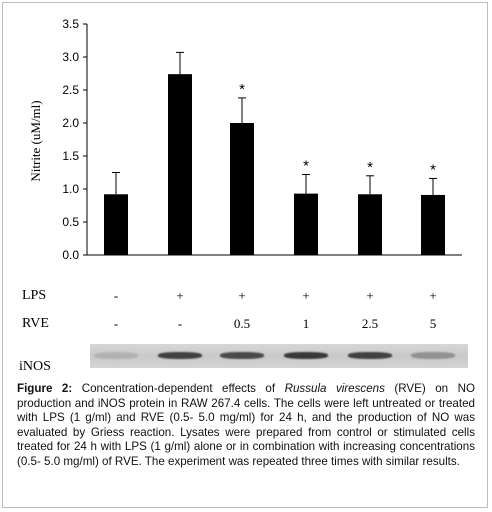 This screenshot has height=512, width=492. I want to click on y-tick-label: 2.5, so click(70, 90).